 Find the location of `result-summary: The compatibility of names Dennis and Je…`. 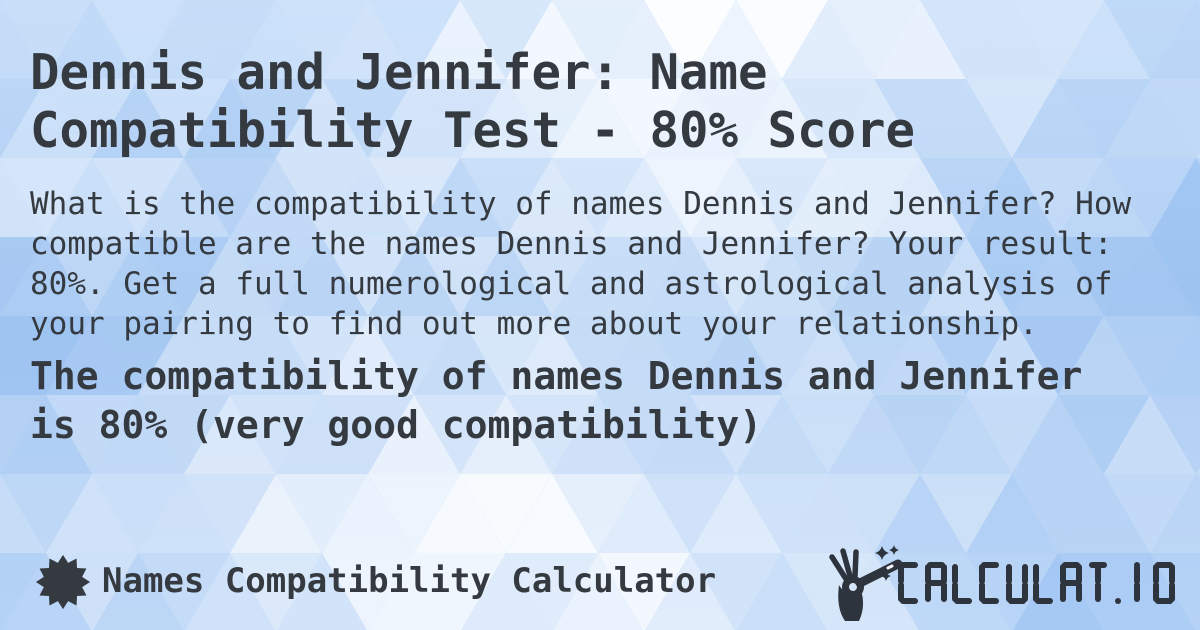

result-summary: The compatibility of names Dennis and Je… is located at coordinates (556, 400).